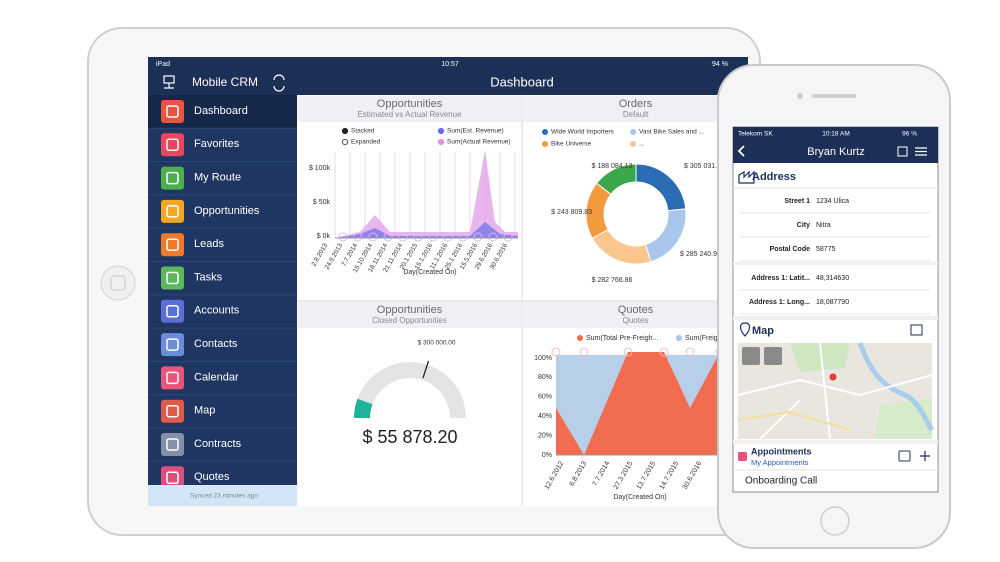  I want to click on section-title: Address, so click(774, 177).